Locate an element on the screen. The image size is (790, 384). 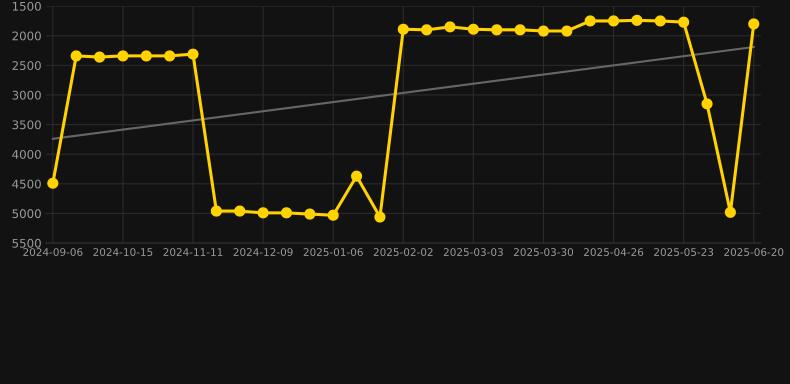
x-tick-label: 2025-04-26 is located at coordinates (614, 252).